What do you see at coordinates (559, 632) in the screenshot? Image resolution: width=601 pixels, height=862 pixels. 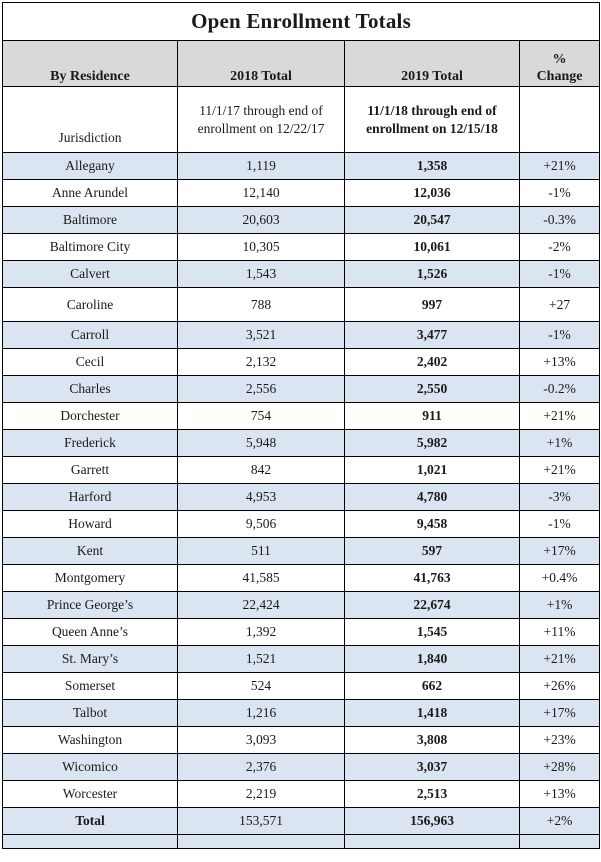 I see `pct-change-cell: +11%` at bounding box center [559, 632].